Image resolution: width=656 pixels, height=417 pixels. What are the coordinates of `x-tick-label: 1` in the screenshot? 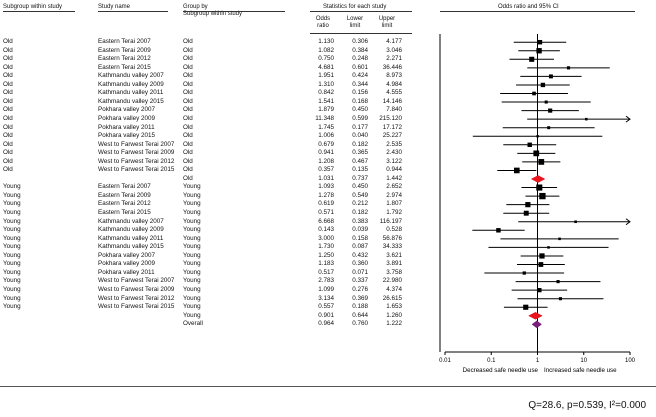 It's located at (538, 361).